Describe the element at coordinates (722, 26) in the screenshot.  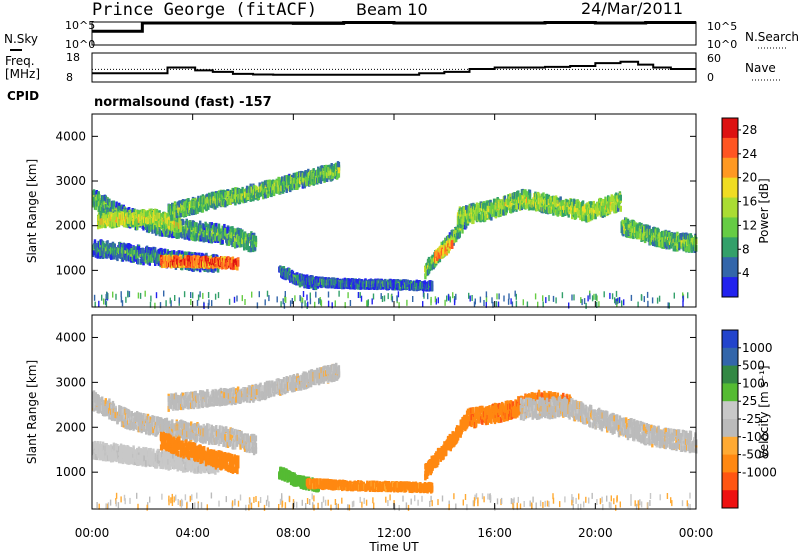
I see `noise-tick-right-high: 10^5` at that location.